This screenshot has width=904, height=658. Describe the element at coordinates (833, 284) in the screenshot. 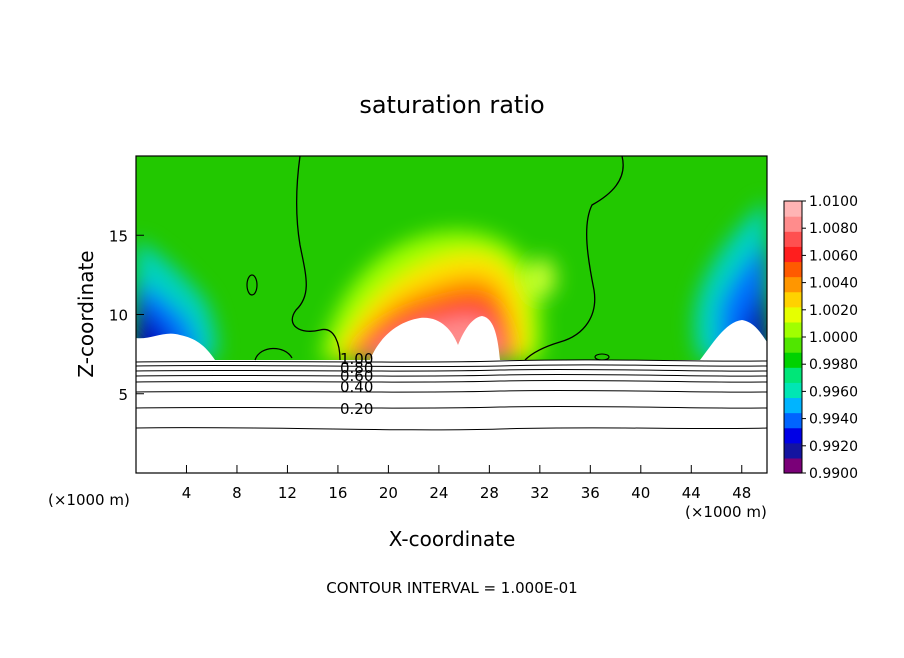

I see `colorbar-label: 1.0040` at that location.